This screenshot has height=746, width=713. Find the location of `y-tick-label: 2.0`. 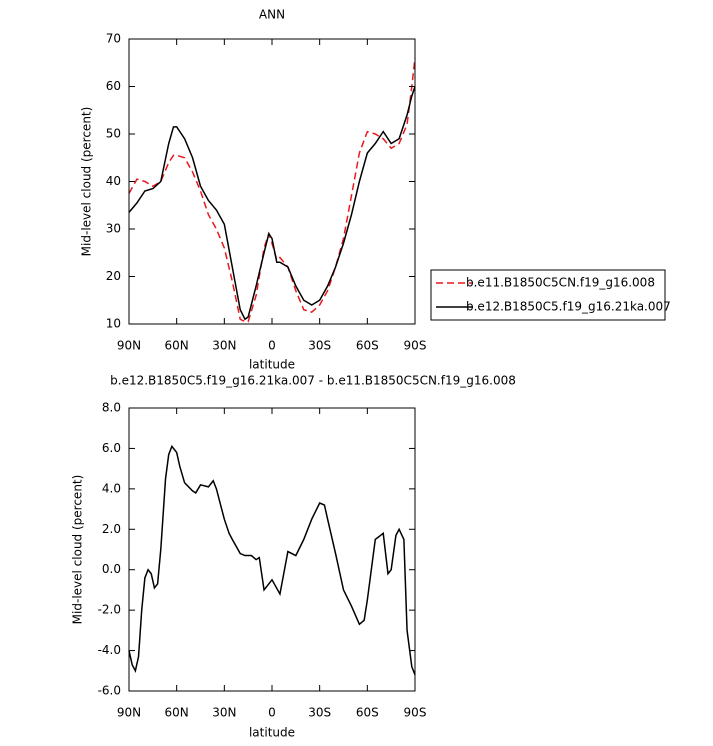

y-tick-label: 2.0 is located at coordinates (111, 529).